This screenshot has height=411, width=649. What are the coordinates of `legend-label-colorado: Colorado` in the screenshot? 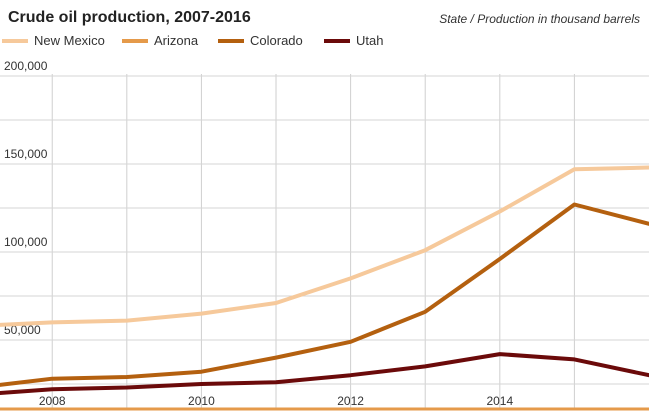 It's located at (276, 40).